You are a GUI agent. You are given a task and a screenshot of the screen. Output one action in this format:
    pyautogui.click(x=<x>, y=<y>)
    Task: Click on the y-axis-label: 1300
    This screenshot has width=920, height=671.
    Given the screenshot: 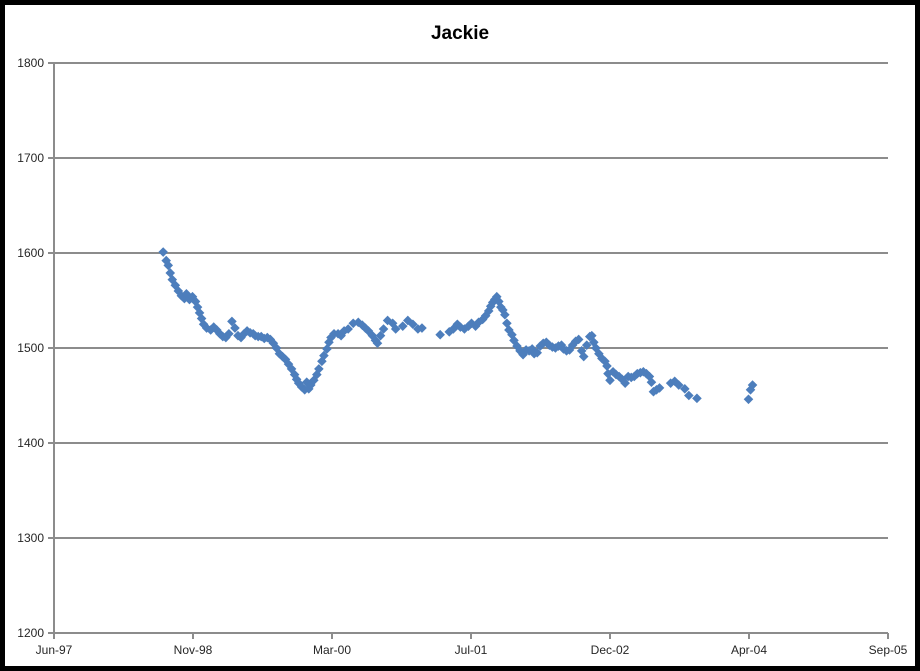 What is the action you would take?
    pyautogui.click(x=30, y=538)
    